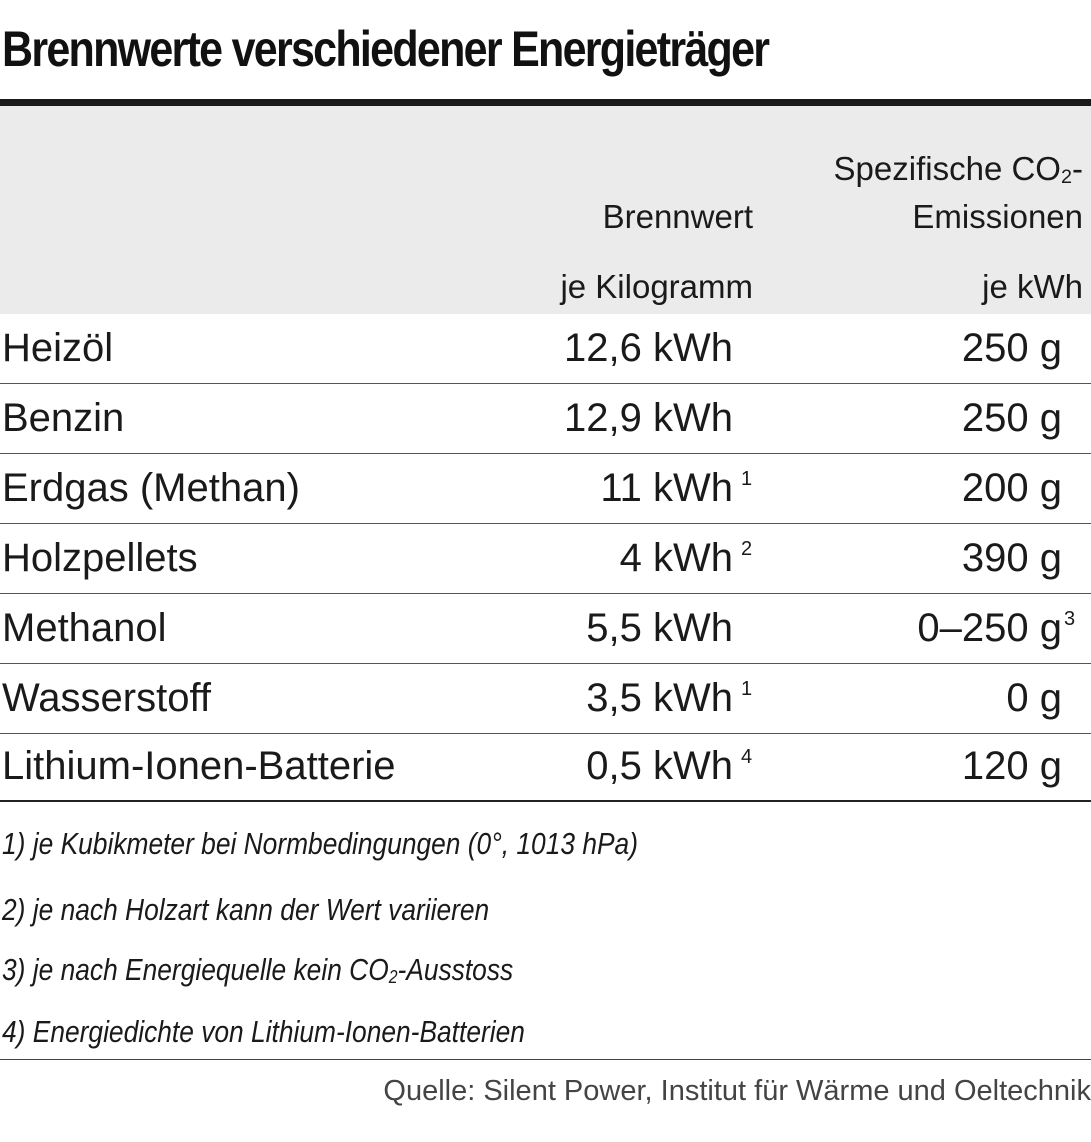  What do you see at coordinates (106, 698) in the screenshot?
I see `fuel-name: Wasserstoff` at bounding box center [106, 698].